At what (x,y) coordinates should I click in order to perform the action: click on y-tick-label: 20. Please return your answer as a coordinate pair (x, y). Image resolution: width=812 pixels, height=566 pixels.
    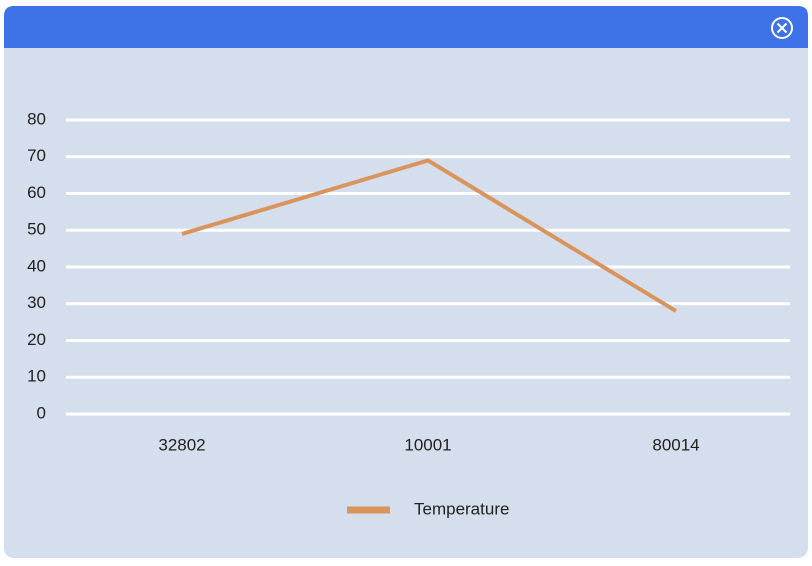
    Looking at the image, I should click on (36, 339).